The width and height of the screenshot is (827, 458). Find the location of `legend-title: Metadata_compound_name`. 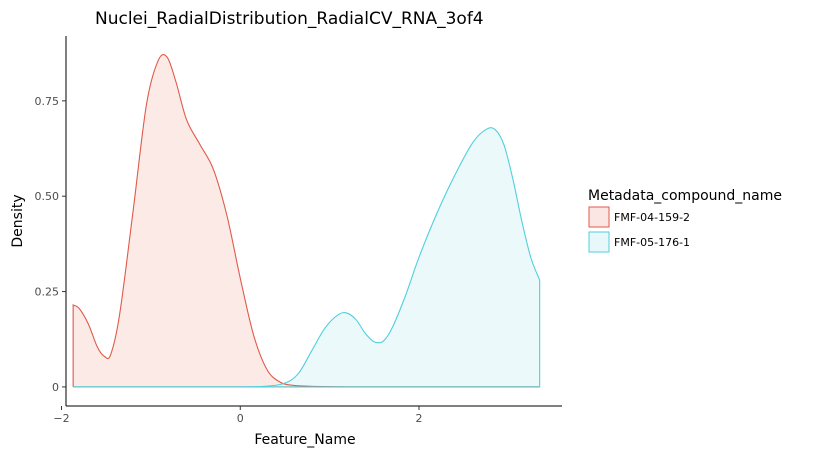

legend-title: Metadata_compound_name is located at coordinates (685, 196).